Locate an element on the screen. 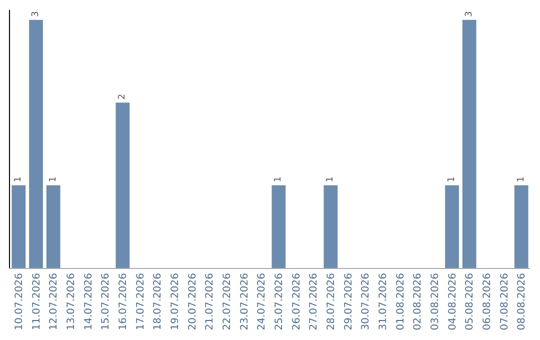 The height and width of the screenshot is (340, 540). x-tick-label: 26.07.2026 is located at coordinates (296, 301).